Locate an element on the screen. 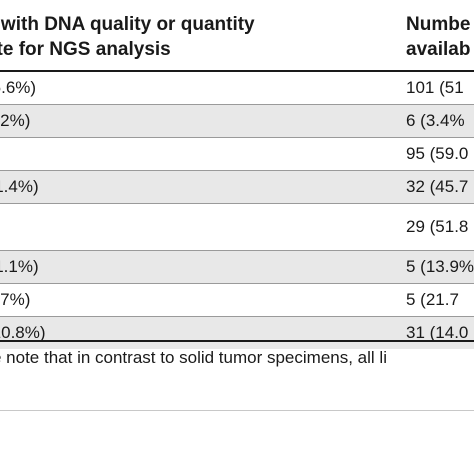 Image resolution: width=474 pixels, height=474 pixels. table-row: (6.6%) 101 (51 is located at coordinates (237, 88).